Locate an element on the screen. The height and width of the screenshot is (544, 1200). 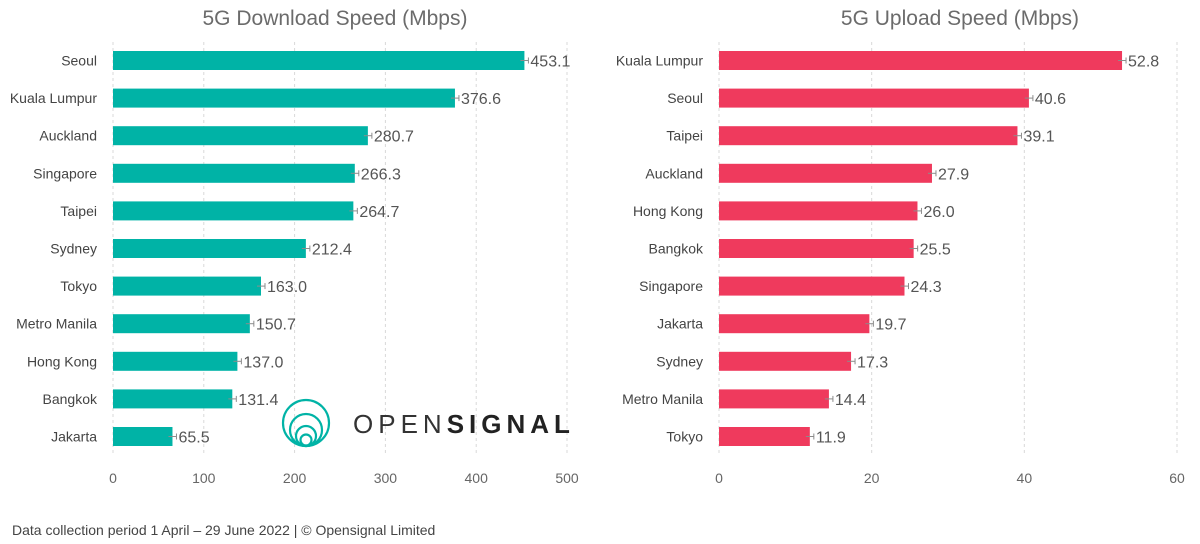
value-label: 17.3 is located at coordinates (872, 362).